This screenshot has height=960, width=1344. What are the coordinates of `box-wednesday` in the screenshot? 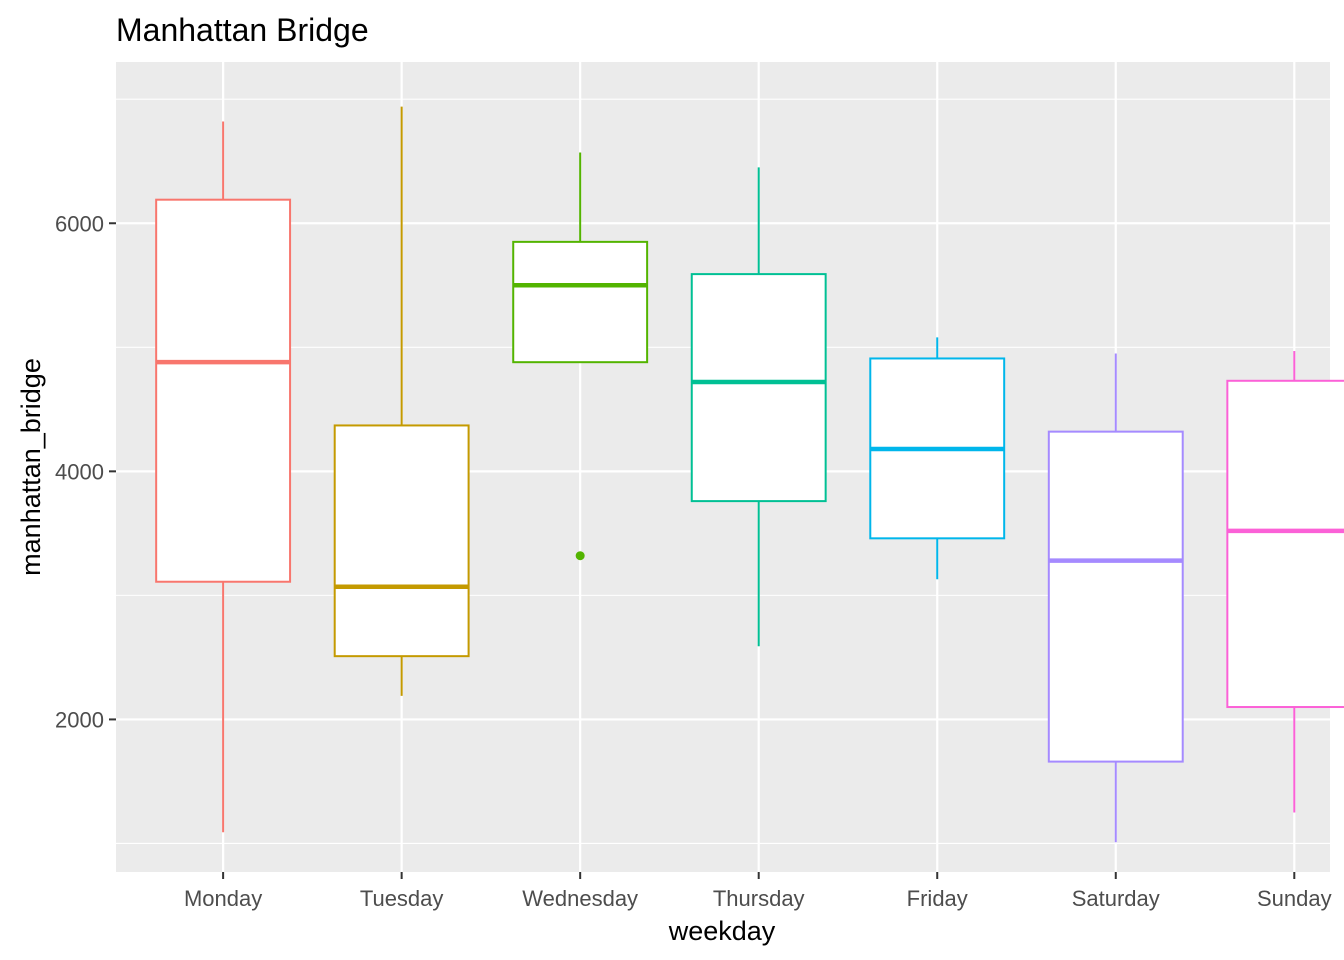 It's located at (580, 356).